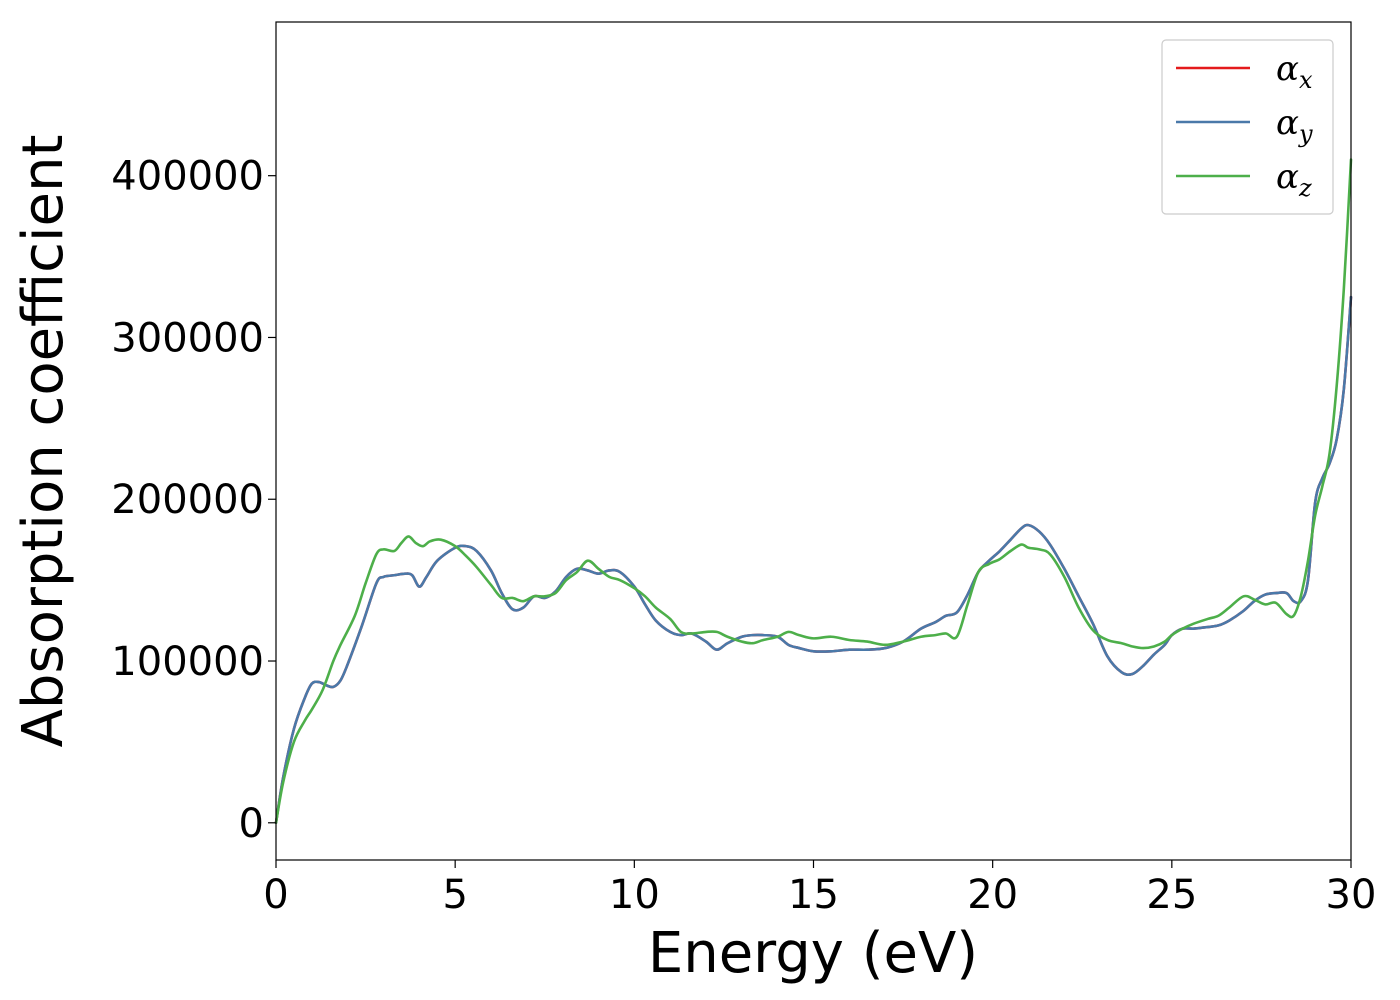 This screenshot has height=1000, width=1400. I want to click on x-axis: 0 5 10 15 20 25 30, so click(819, 889).